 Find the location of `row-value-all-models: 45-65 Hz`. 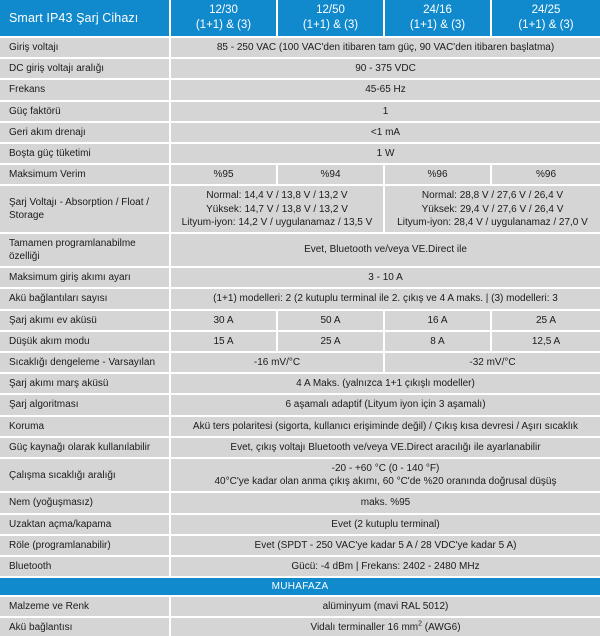

row-value-all-models: 45-65 Hz is located at coordinates (385, 90).